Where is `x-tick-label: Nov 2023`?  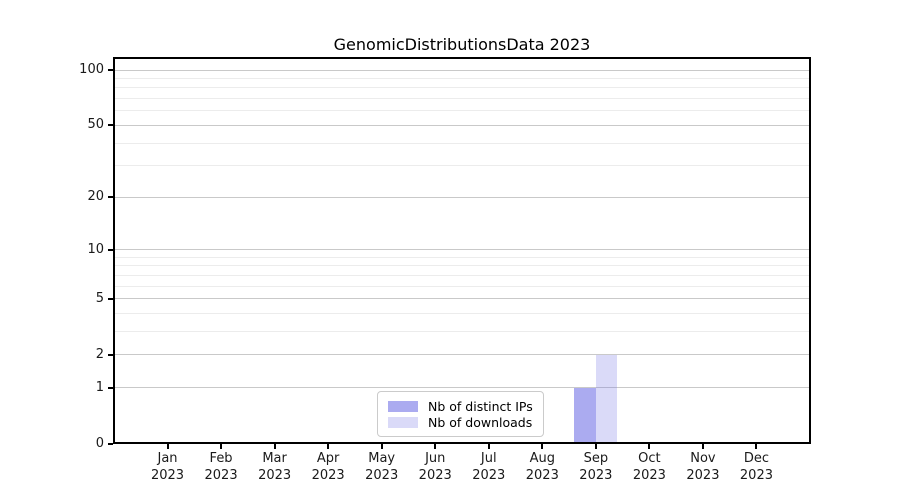
x-tick-label: Nov 2023 is located at coordinates (703, 467).